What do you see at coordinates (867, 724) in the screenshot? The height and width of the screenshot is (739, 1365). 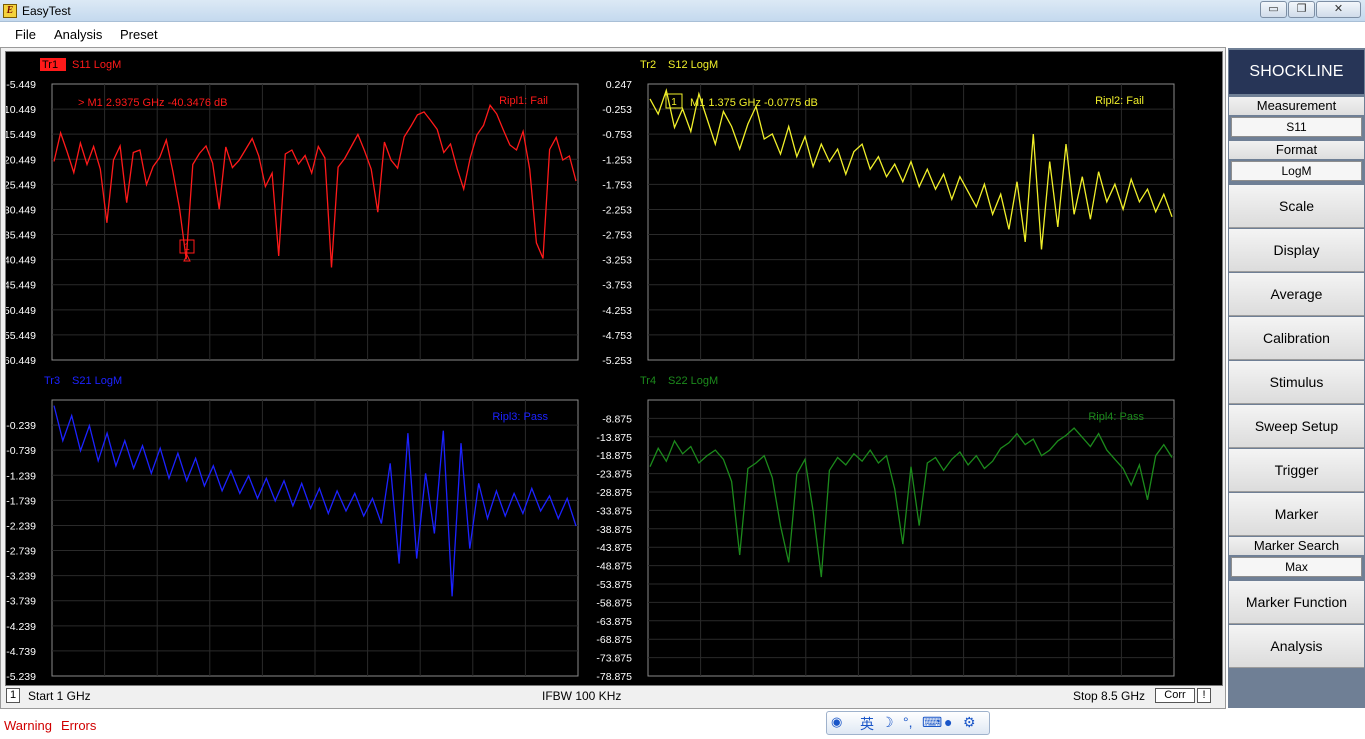 I see `ime-mode-icon: 英` at bounding box center [867, 724].